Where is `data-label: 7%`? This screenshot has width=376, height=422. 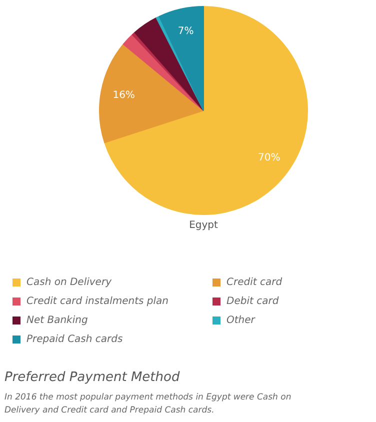
data-label: 7% is located at coordinates (186, 31).